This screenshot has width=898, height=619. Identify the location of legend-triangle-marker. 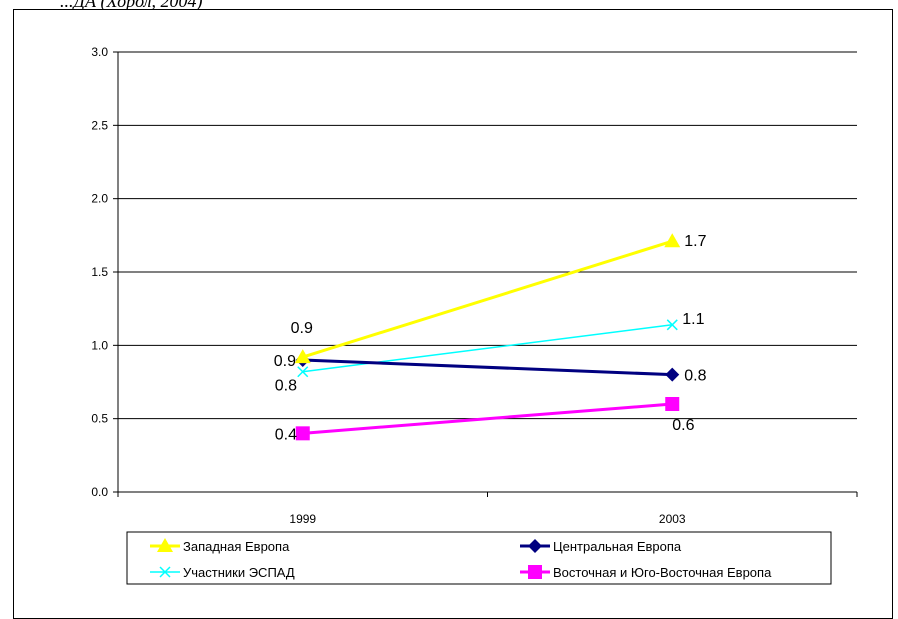
(165, 545).